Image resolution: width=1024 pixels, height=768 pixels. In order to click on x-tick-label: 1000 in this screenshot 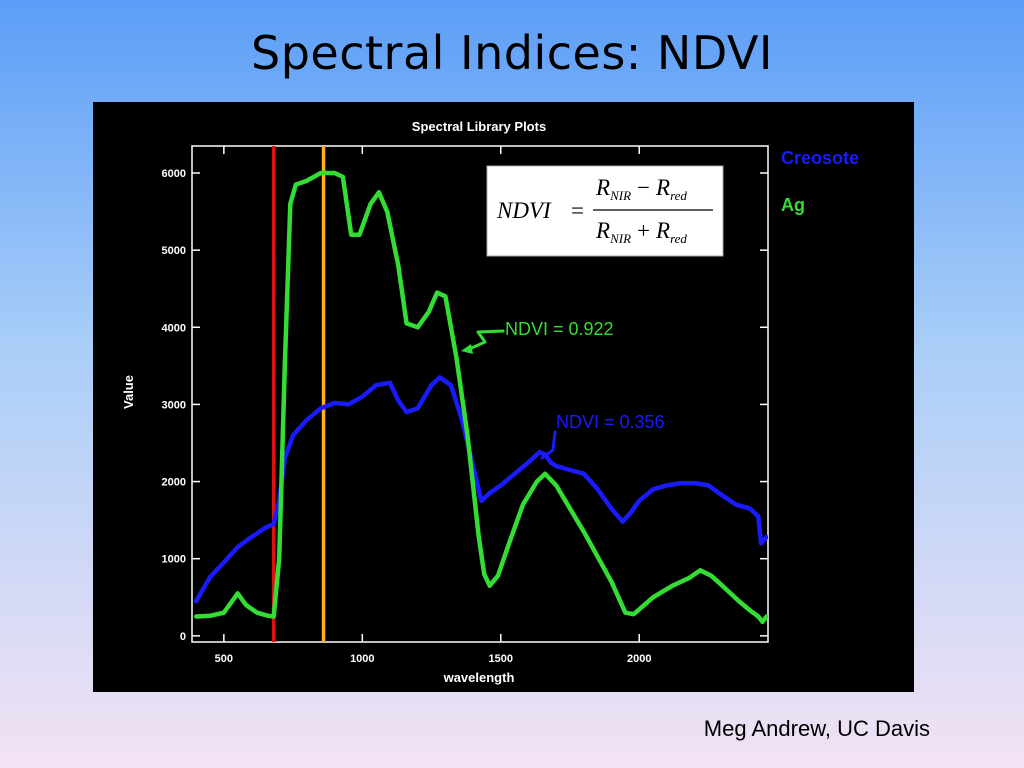, I will do `click(362, 659)`.